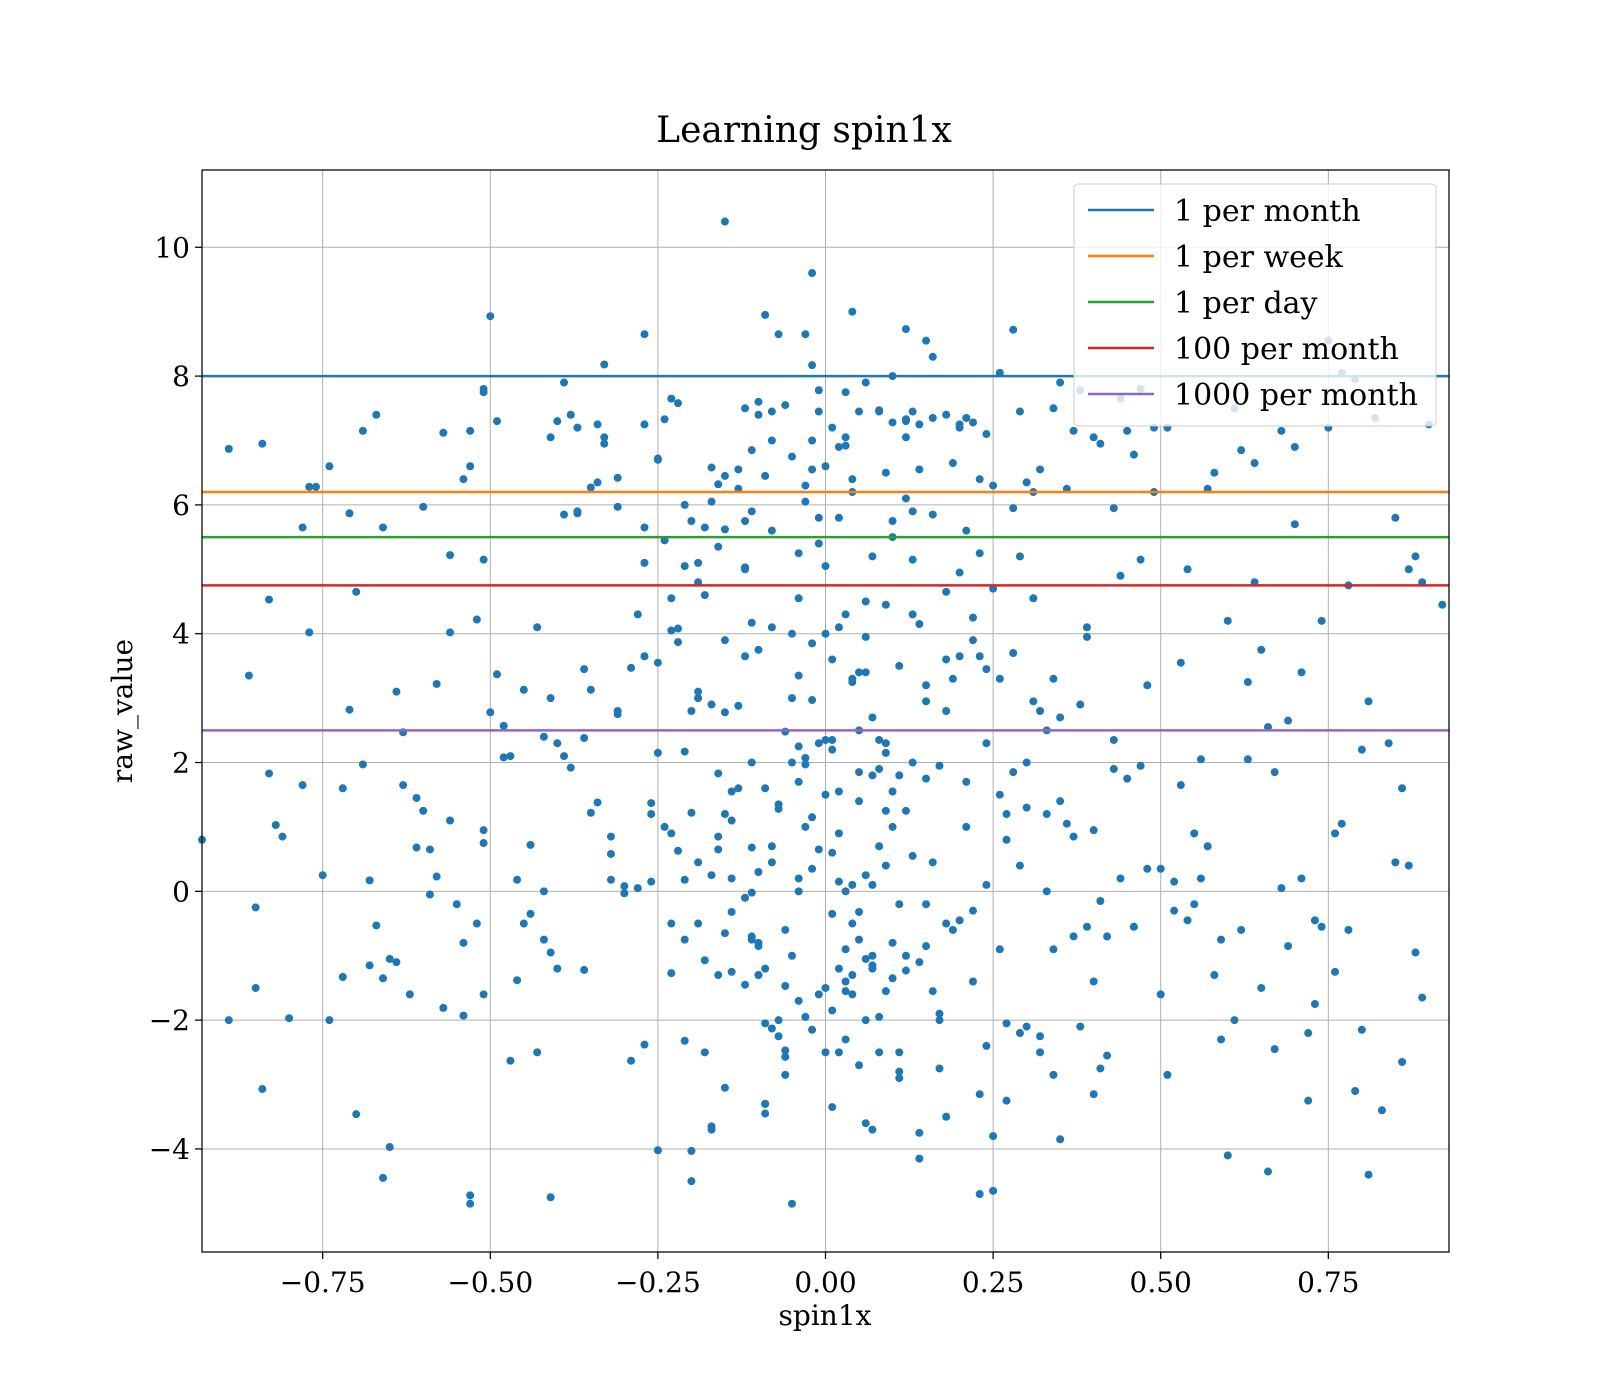 This screenshot has width=1600, height=1400. What do you see at coordinates (1267, 211) in the screenshot?
I see `legend-label: 1 per month` at bounding box center [1267, 211].